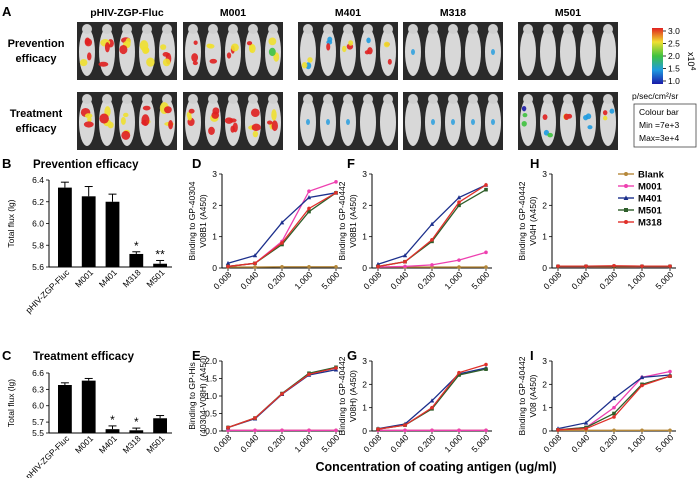  Describe the element at coordinates (155, 278) in the screenshot. I see `category-label: M501` at that location.